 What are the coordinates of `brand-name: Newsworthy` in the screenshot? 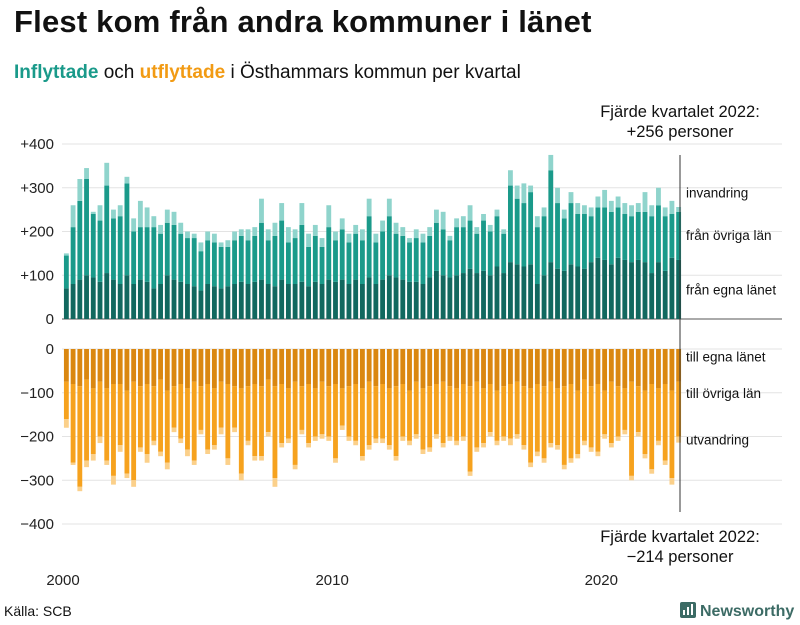 It's located at (747, 611).